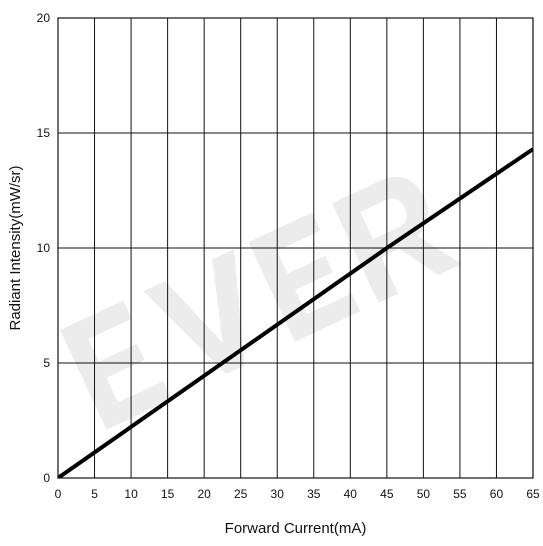 This screenshot has width=543, height=546. What do you see at coordinates (46, 478) in the screenshot?
I see `y-tick-label: 0` at bounding box center [46, 478].